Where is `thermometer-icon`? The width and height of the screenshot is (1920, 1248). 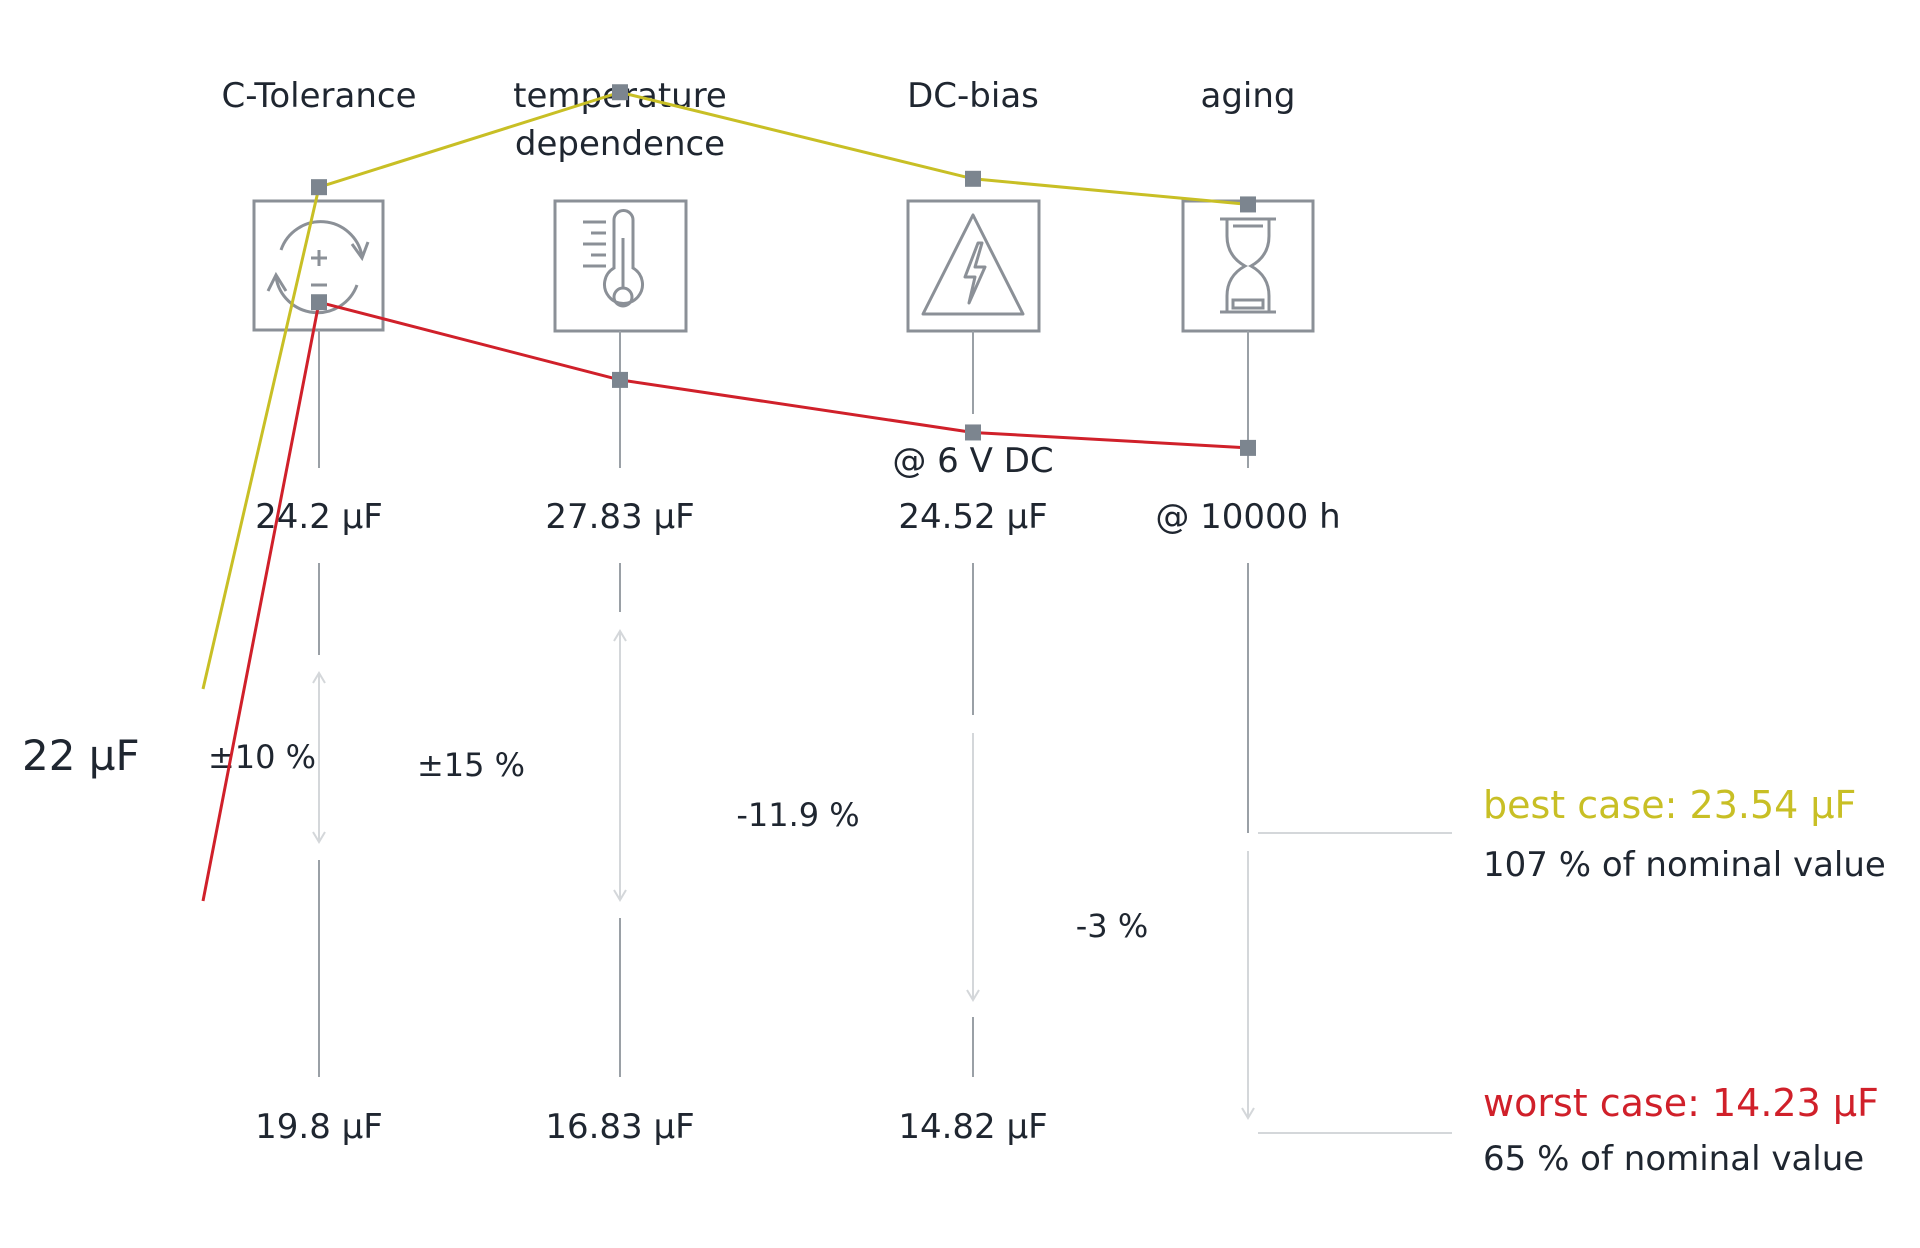 thermometer-icon is located at coordinates (620, 266).